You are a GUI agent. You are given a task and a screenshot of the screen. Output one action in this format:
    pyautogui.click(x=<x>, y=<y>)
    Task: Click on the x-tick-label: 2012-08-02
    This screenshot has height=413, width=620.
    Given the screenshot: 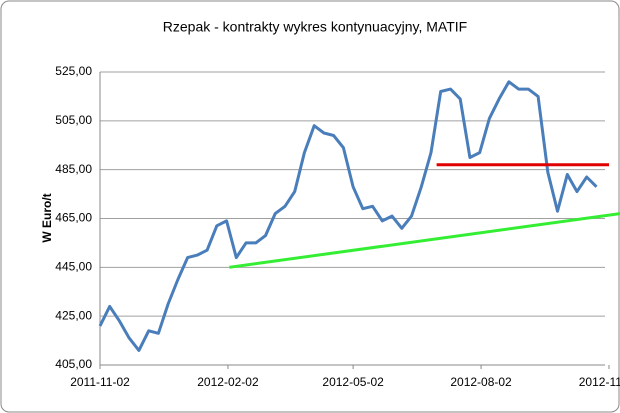 What is the action you would take?
    pyautogui.click(x=481, y=382)
    